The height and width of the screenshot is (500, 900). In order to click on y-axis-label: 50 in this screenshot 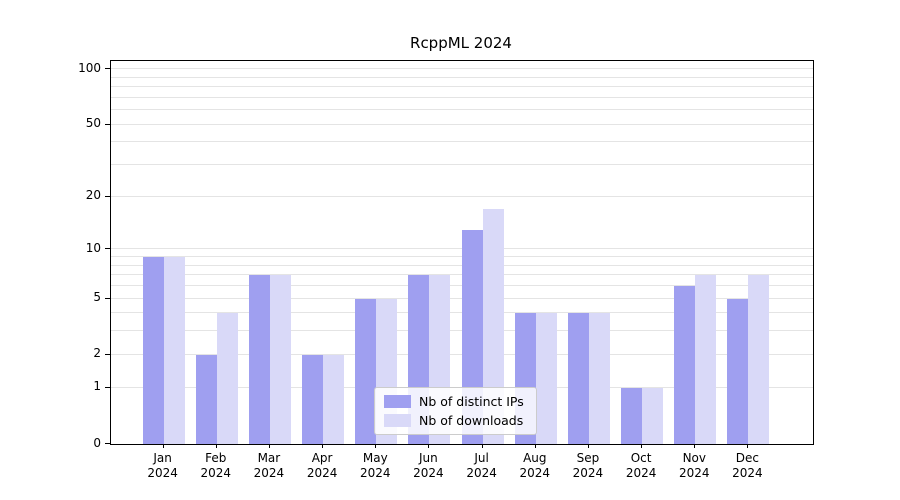, I will do `click(93, 123)`.